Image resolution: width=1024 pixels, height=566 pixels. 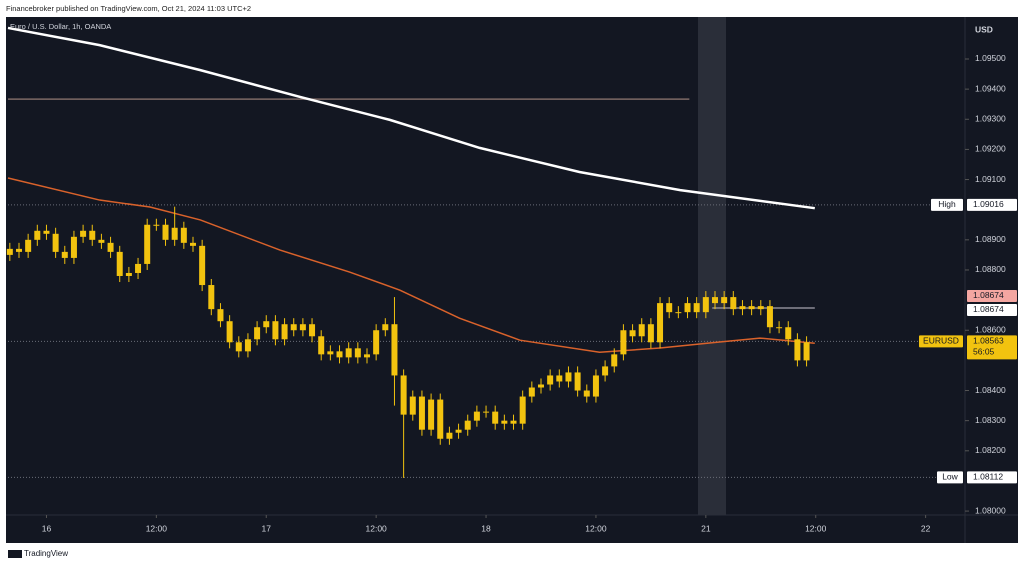 I want to click on y-tick-label: 1.08800, so click(x=990, y=269).